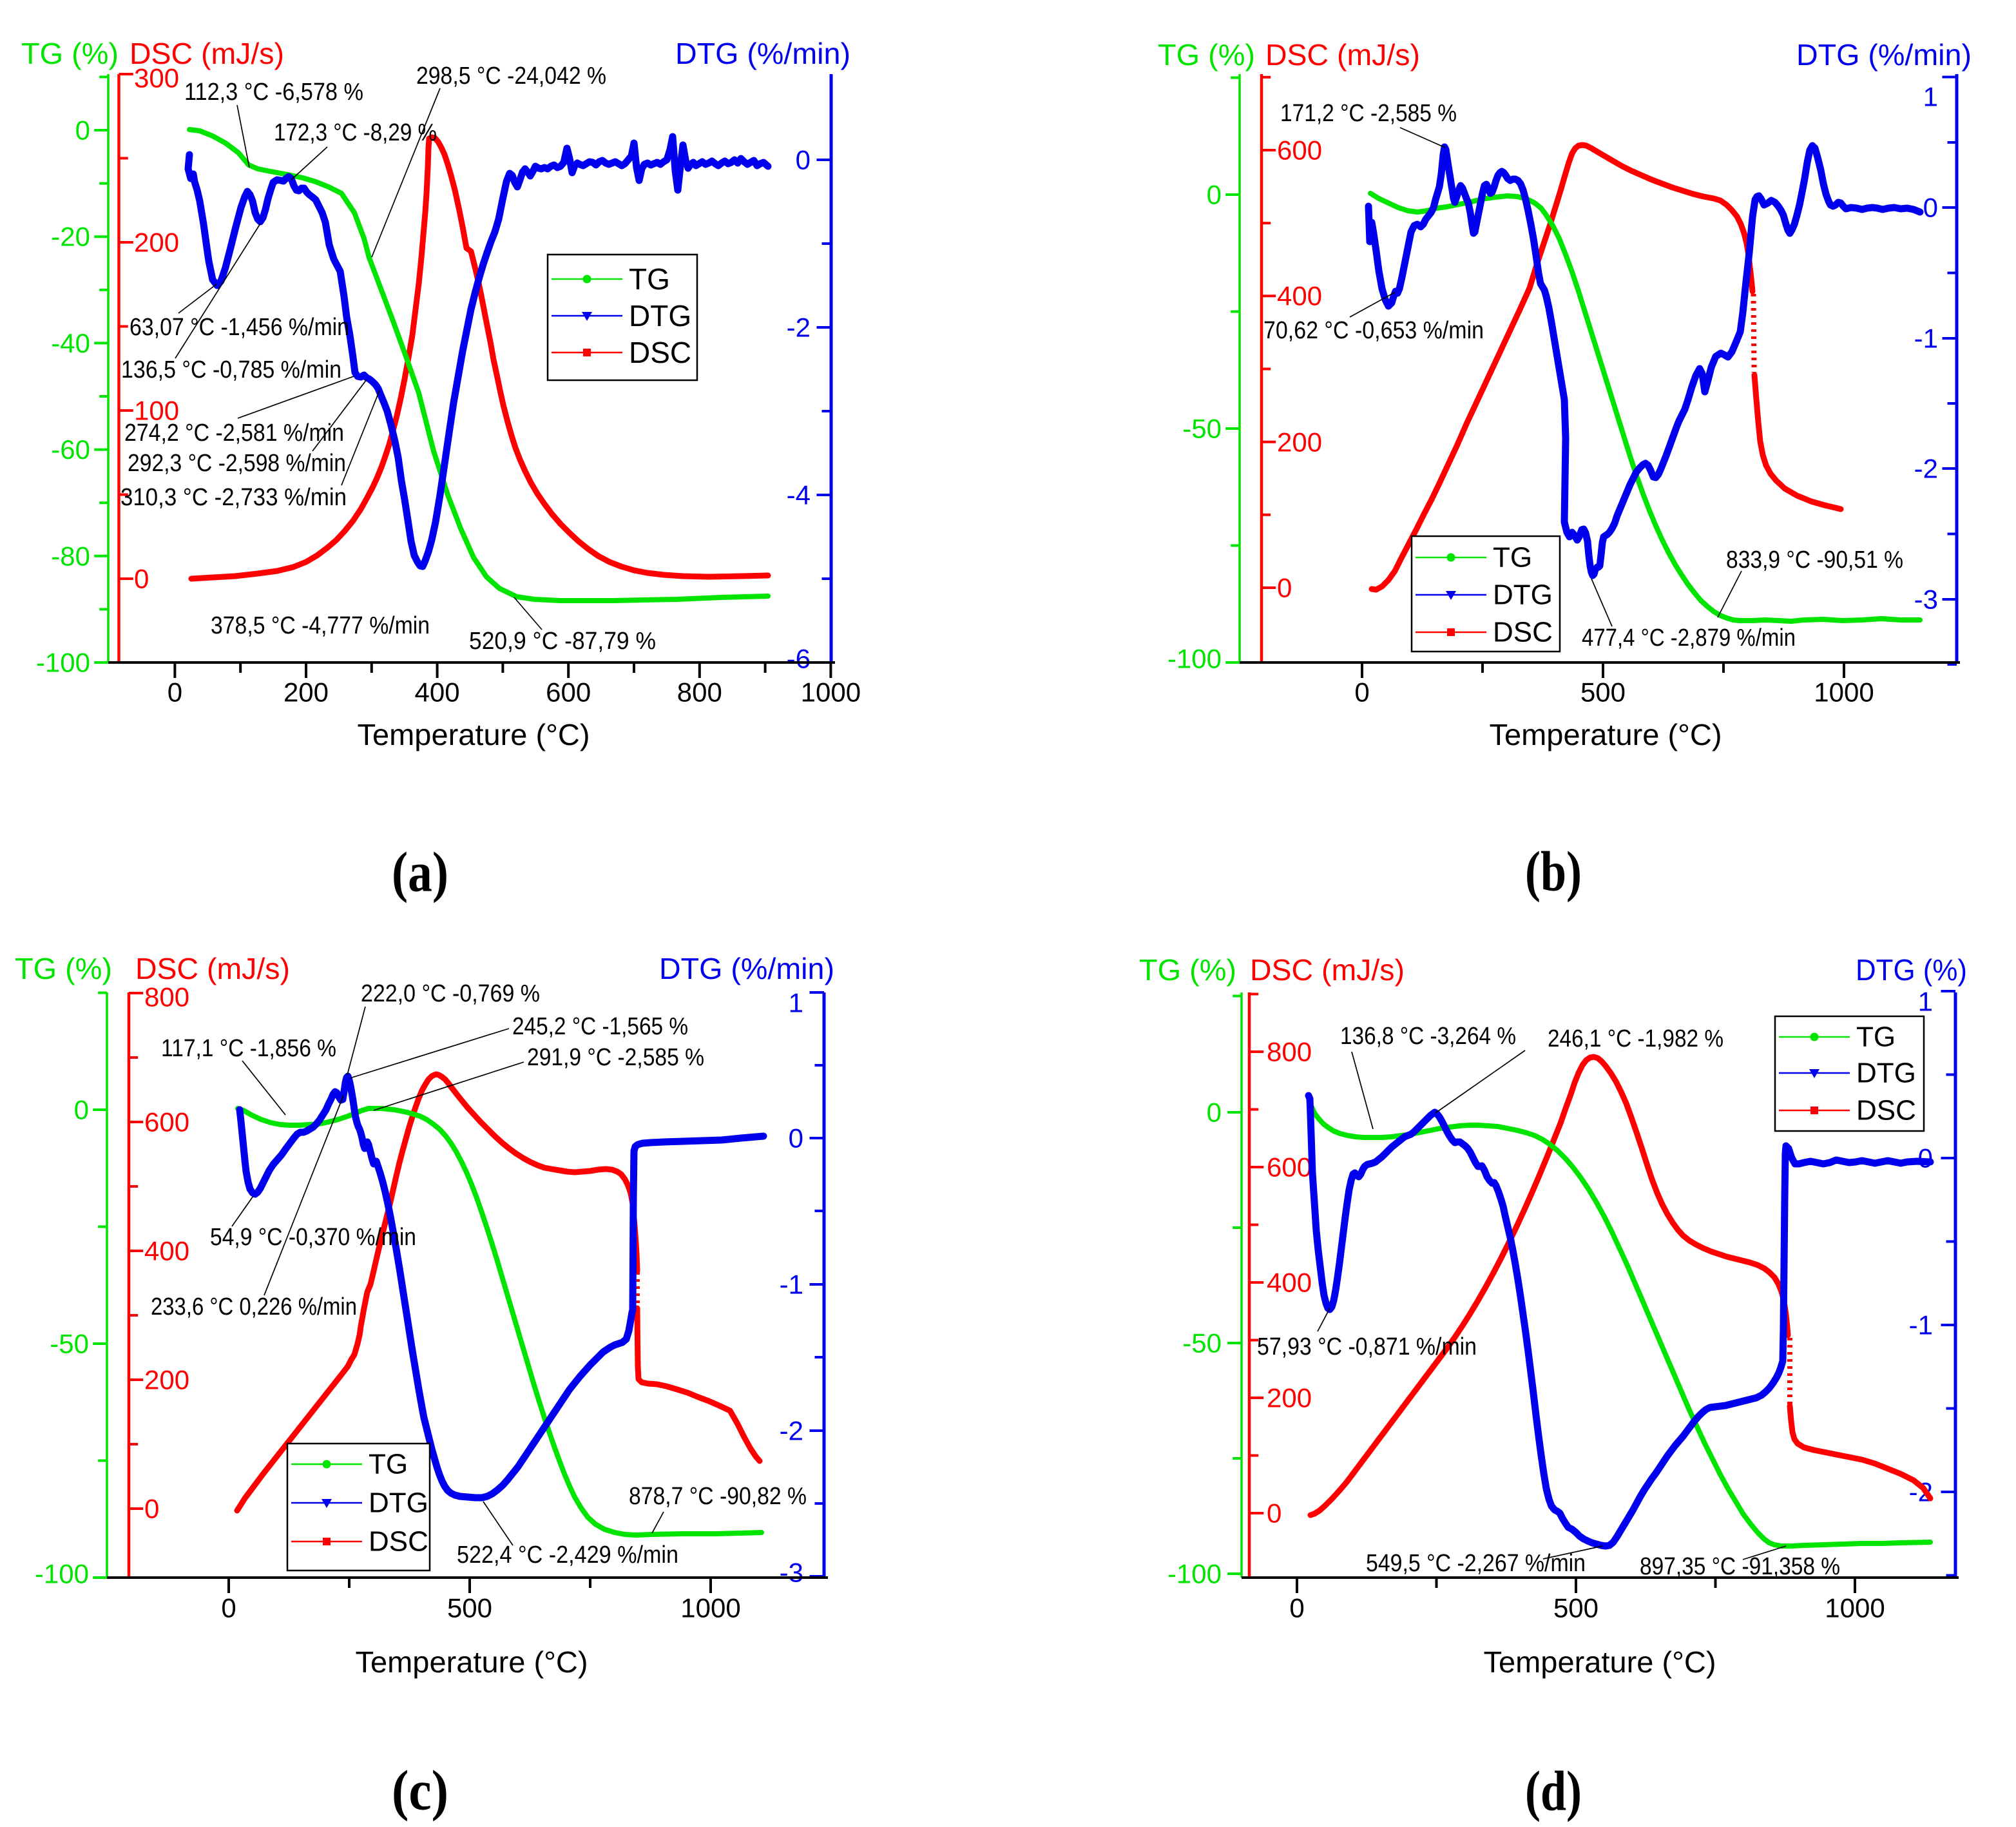 The width and height of the screenshot is (2016, 1827). What do you see at coordinates (239, 327) in the screenshot?
I see `svg-text: 63,07 °C -1,456 %/min` at bounding box center [239, 327].